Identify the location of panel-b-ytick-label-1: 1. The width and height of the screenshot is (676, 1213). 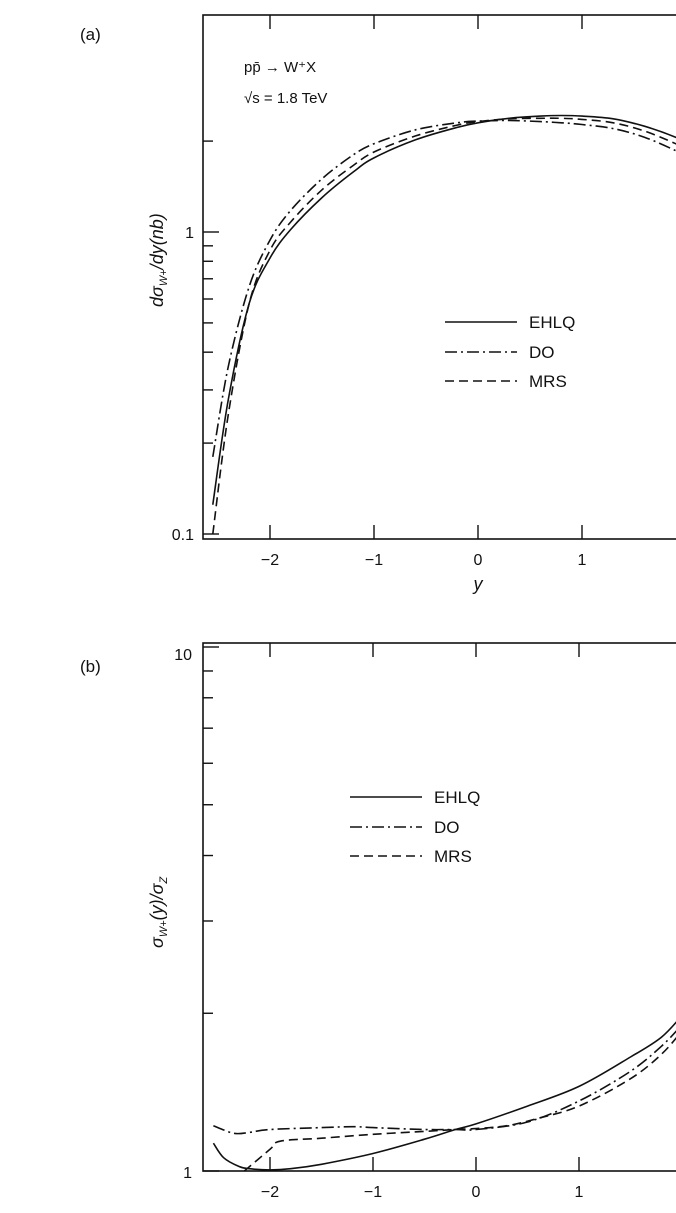
(187, 1173).